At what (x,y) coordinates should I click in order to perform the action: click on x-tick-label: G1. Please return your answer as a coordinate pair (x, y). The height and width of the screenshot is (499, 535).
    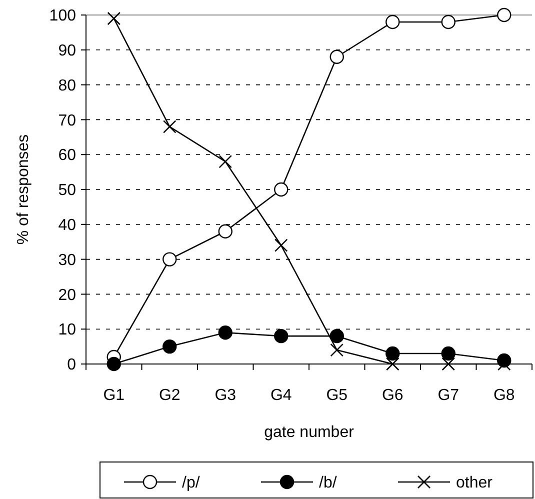
    Looking at the image, I should click on (114, 395).